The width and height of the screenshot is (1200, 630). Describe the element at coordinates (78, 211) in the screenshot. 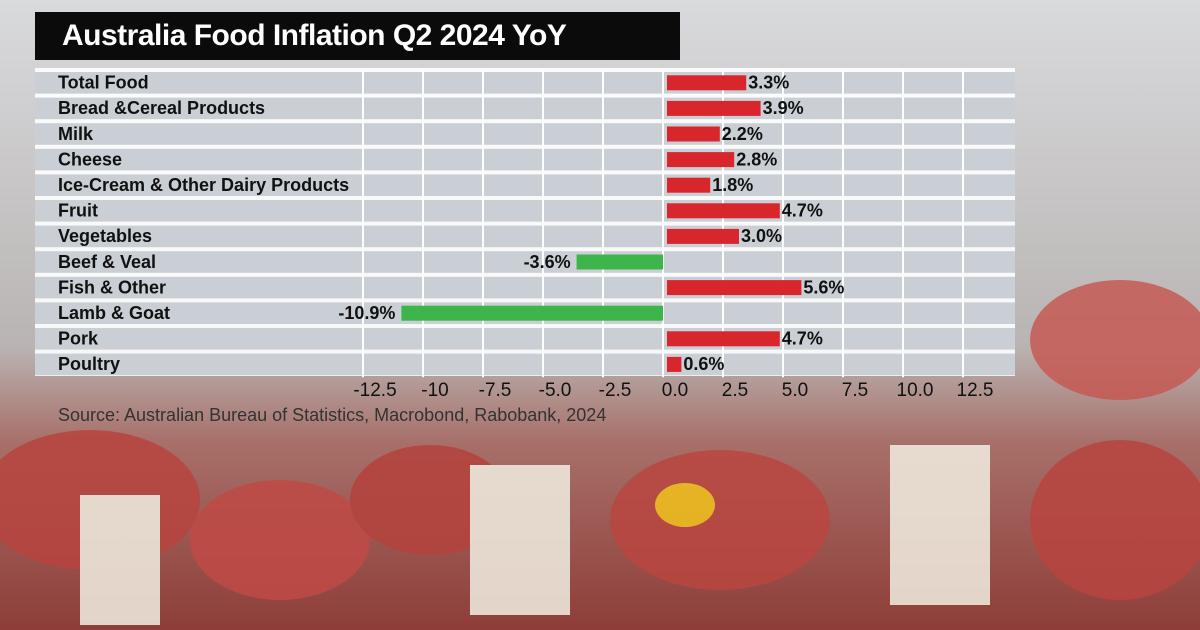

I see `category-label: Fruit` at that location.